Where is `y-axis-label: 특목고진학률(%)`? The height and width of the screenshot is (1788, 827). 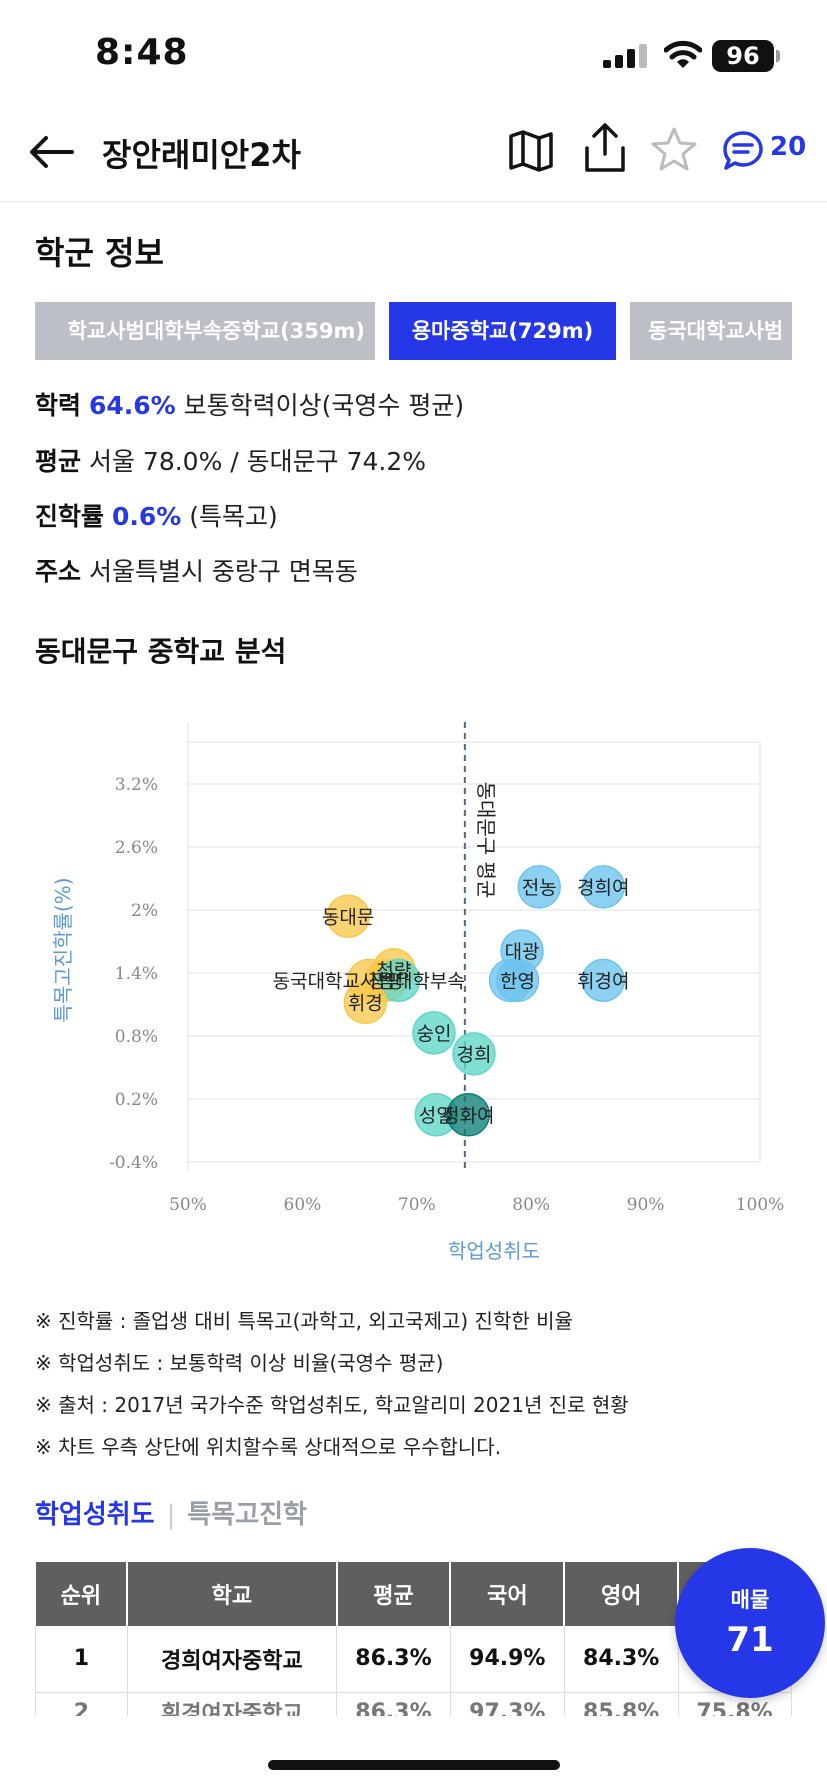 y-axis-label: 특목고진학률(%) is located at coordinates (63, 949).